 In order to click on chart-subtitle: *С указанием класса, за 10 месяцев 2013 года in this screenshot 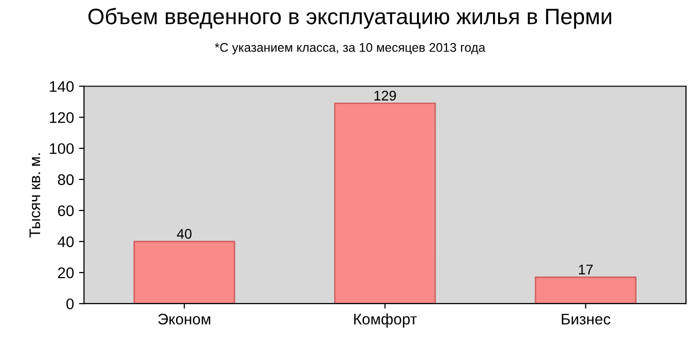, I will do `click(350, 48)`.